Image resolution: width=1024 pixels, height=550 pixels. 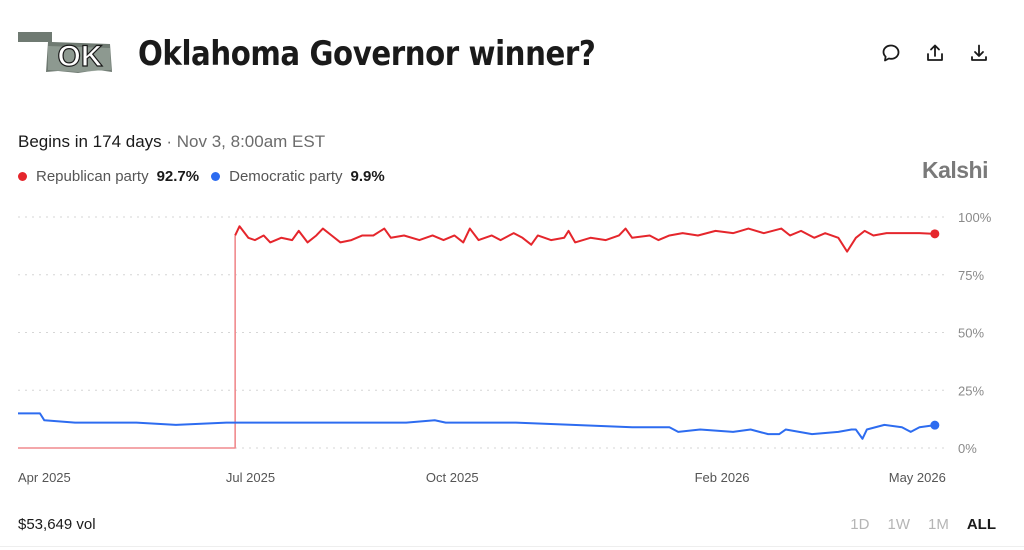 I want to click on legend-name: Republican party, so click(x=92, y=176).